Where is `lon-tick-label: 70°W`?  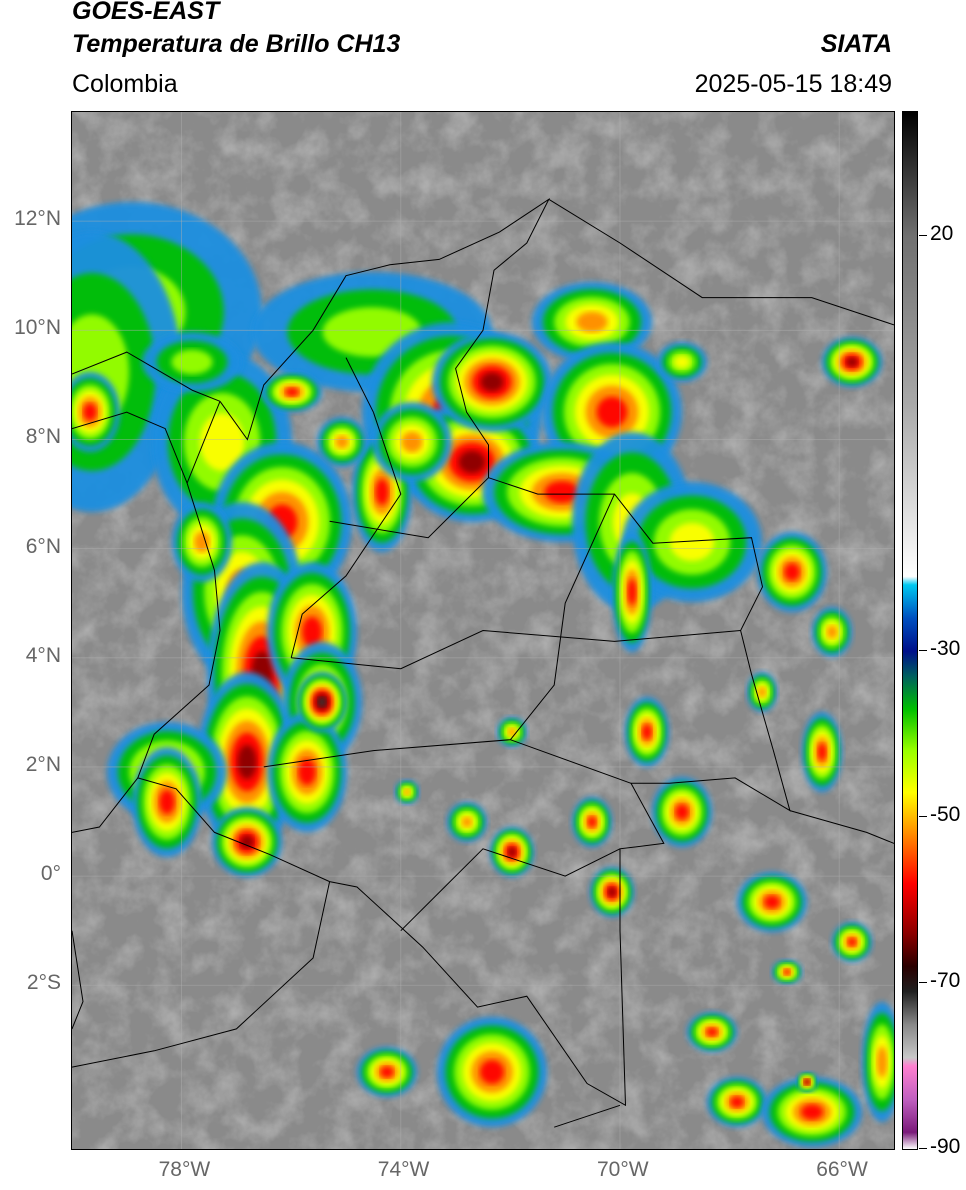 lon-tick-label: 70°W is located at coordinates (623, 1169).